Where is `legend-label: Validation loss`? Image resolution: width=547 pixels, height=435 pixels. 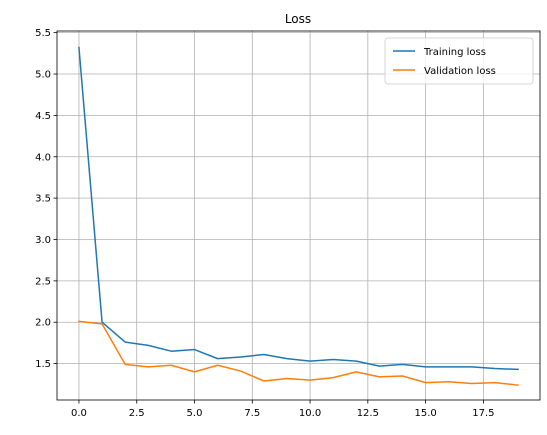 legend-label: Validation loss is located at coordinates (460, 71).